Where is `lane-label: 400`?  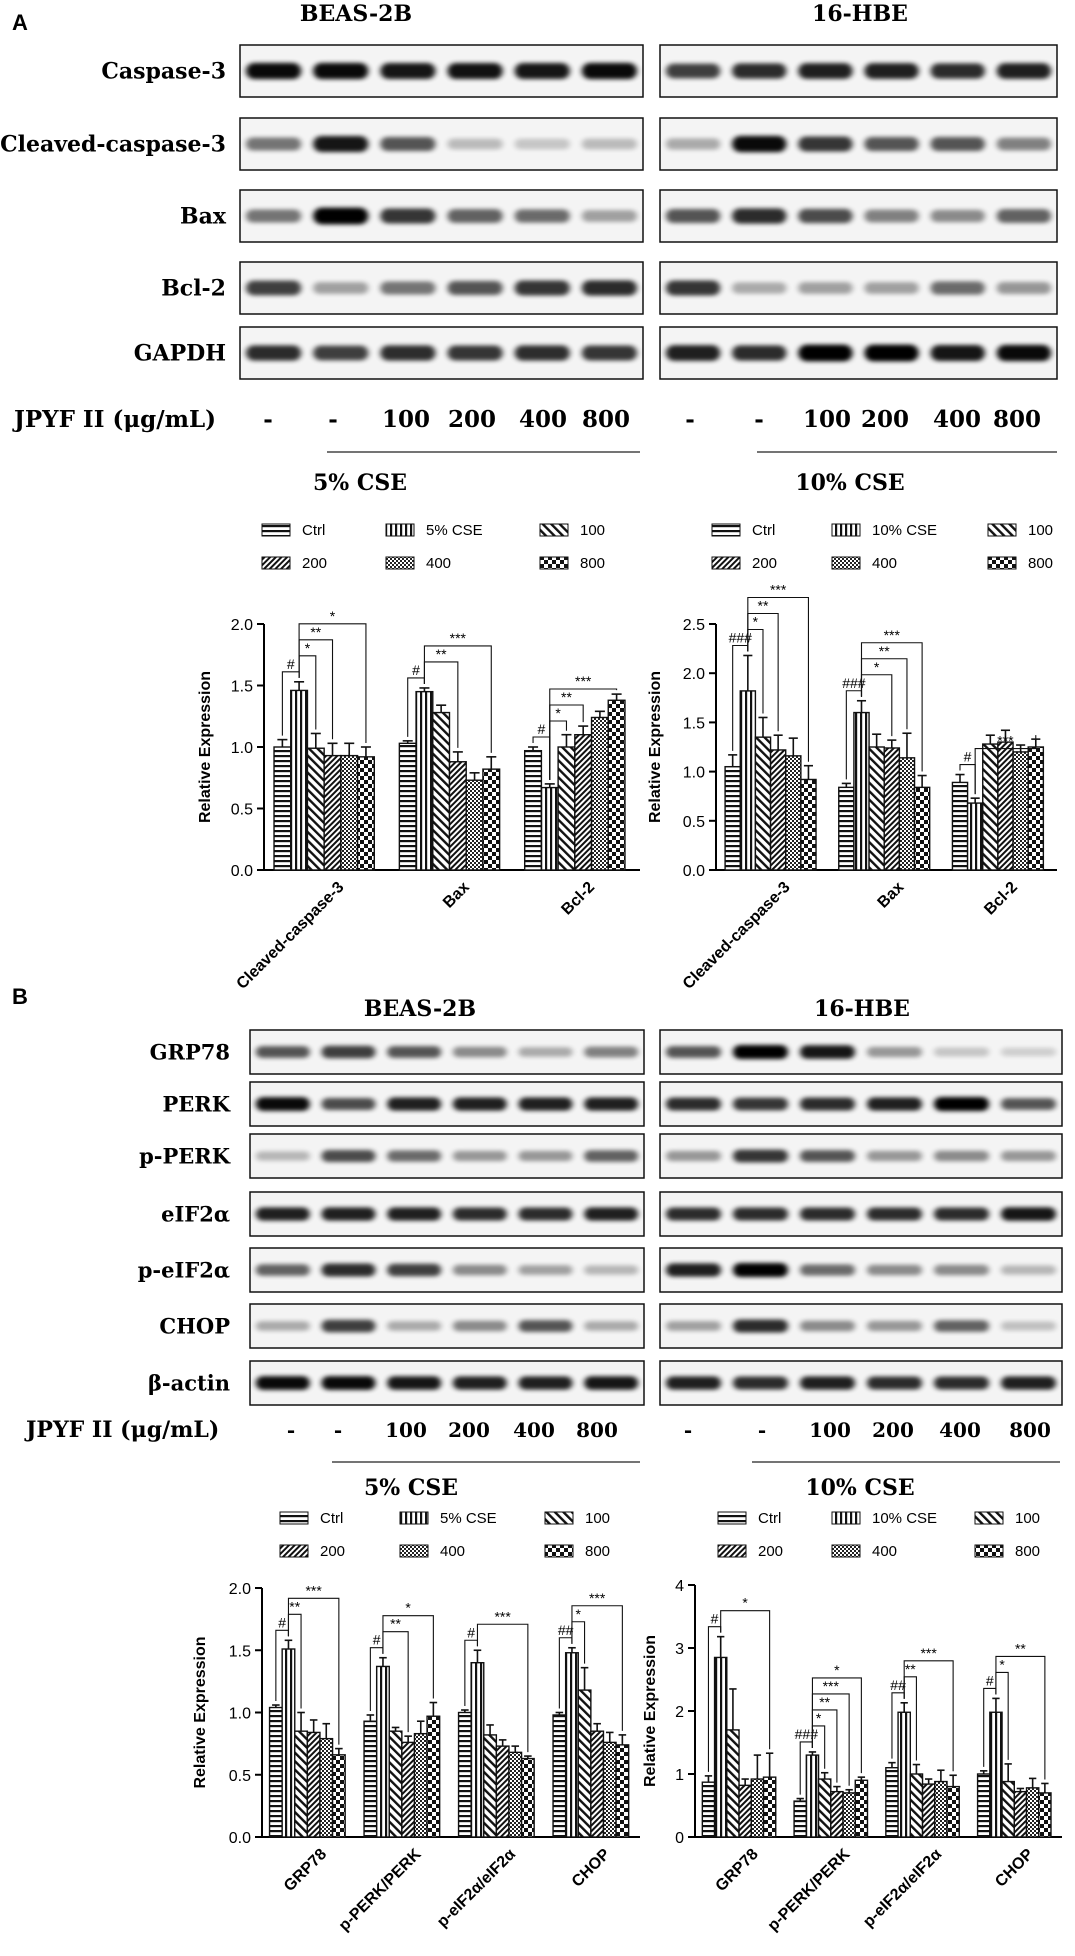 lane-label: 400 is located at coordinates (957, 419).